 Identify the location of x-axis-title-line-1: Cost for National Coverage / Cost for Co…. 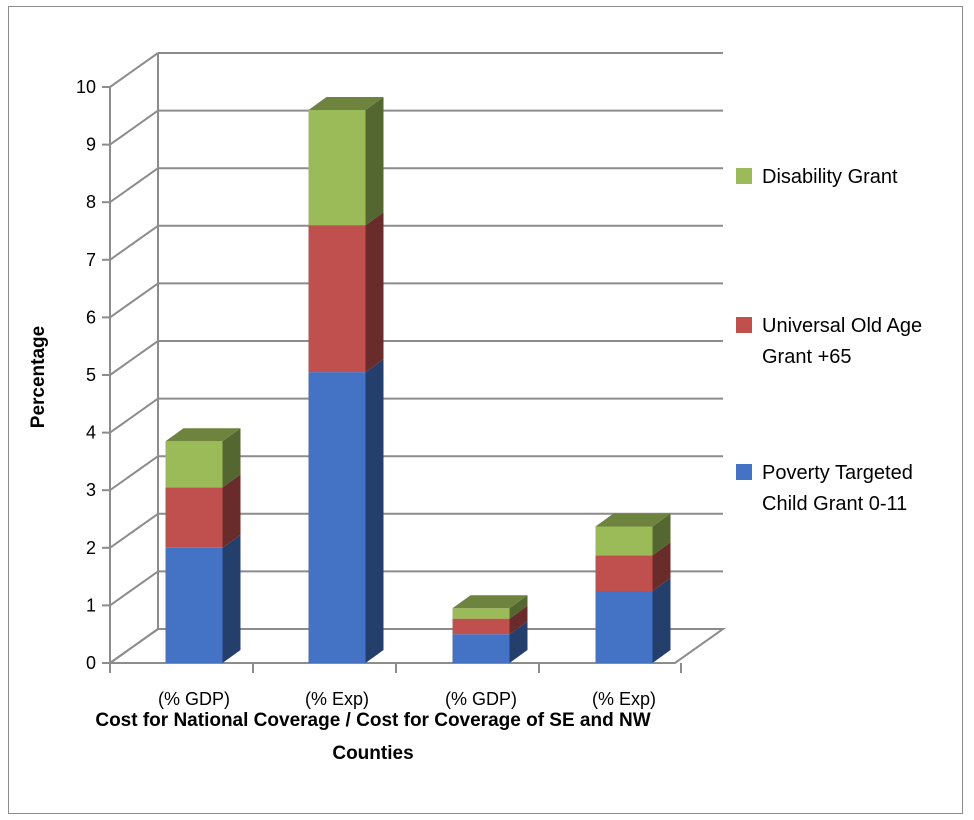
(372, 720).